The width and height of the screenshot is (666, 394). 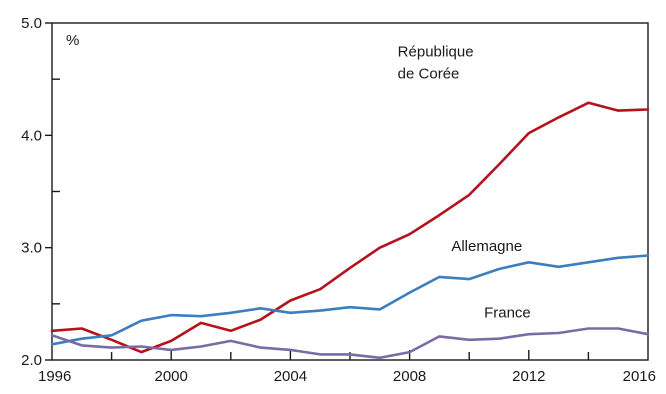 I want to click on y-unit-label: %, so click(x=72, y=40).